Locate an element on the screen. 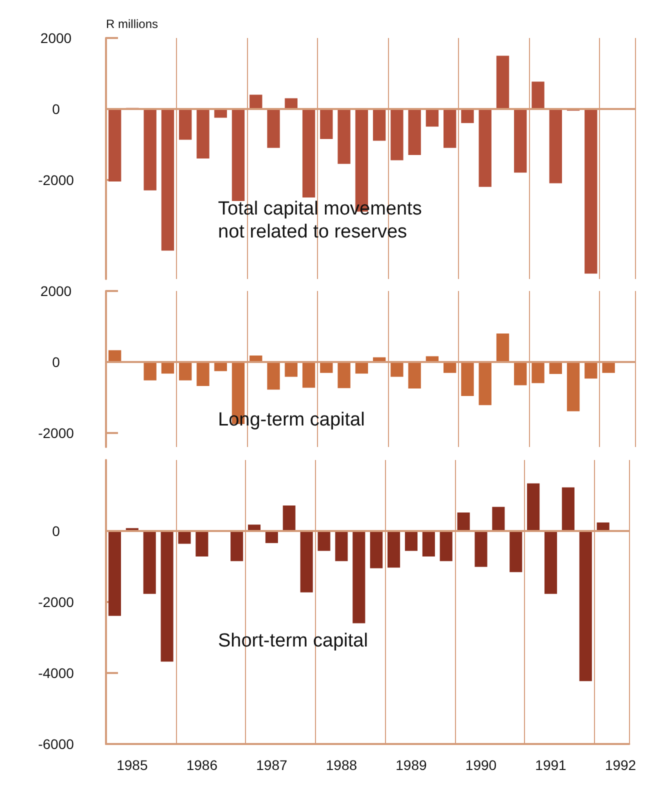 Image resolution: width=647 pixels, height=806 pixels. x-tick-label: 1987 is located at coordinates (272, 764).